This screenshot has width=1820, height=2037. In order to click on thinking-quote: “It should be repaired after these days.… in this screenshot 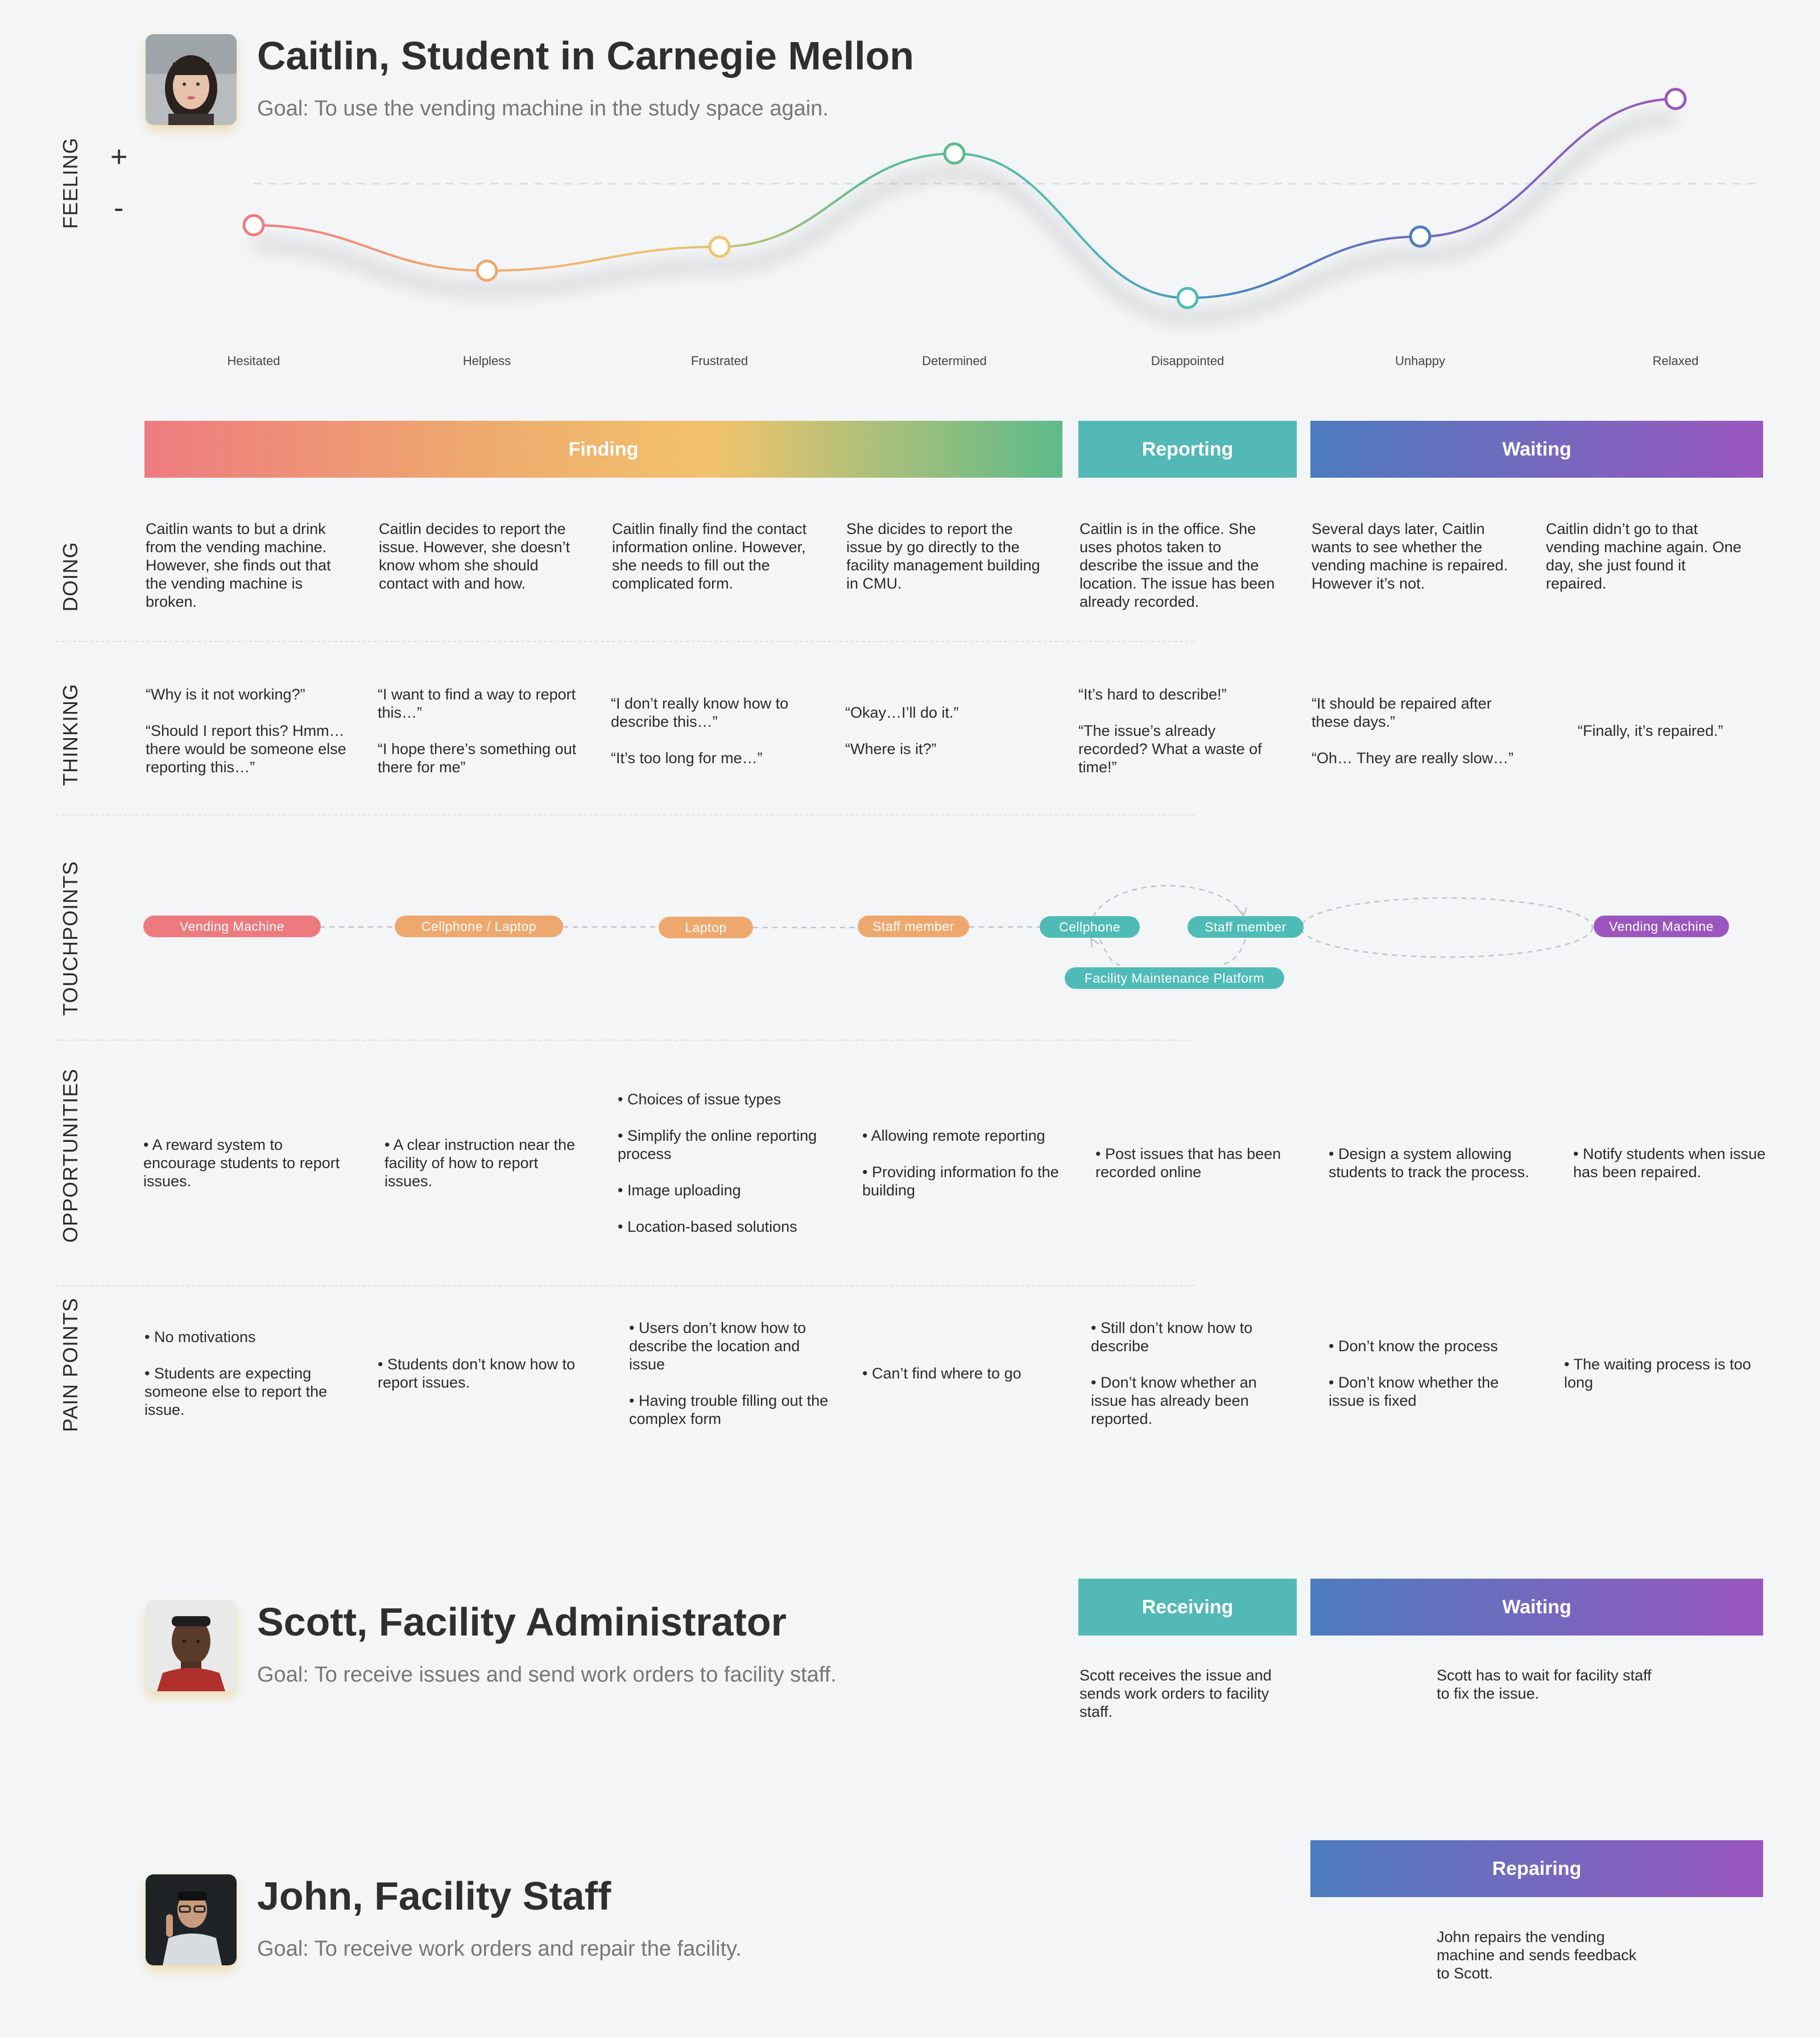, I will do `click(1402, 712)`.